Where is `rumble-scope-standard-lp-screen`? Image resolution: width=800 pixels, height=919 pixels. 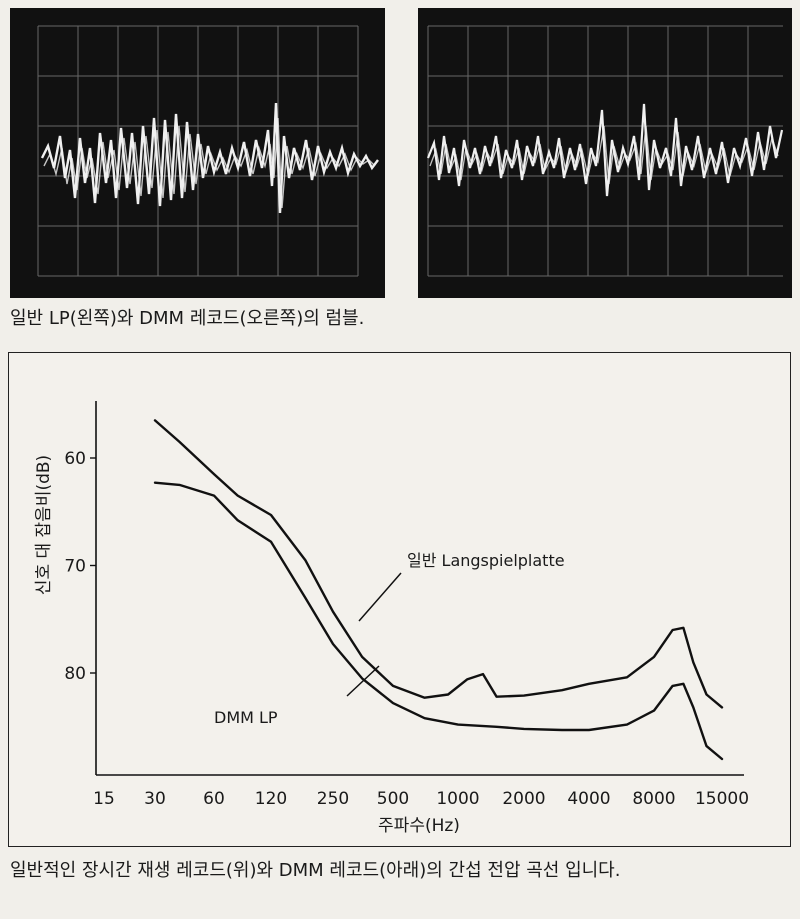 rumble-scope-standard-lp-screen is located at coordinates (208, 151).